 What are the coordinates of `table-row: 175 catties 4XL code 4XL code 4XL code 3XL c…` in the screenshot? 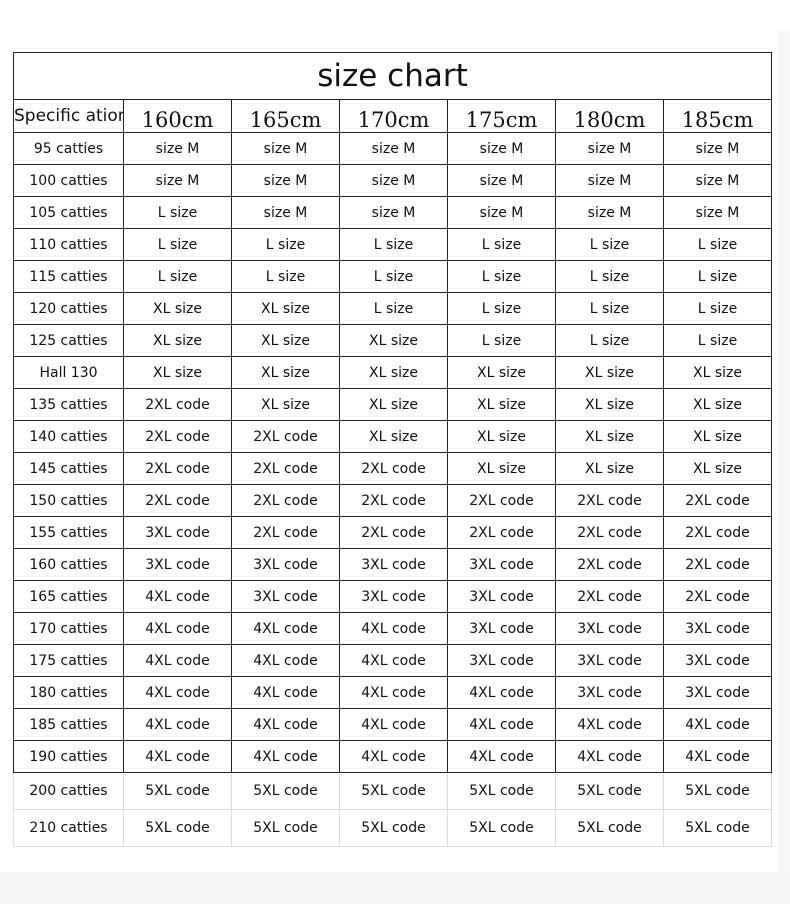 It's located at (392, 660).